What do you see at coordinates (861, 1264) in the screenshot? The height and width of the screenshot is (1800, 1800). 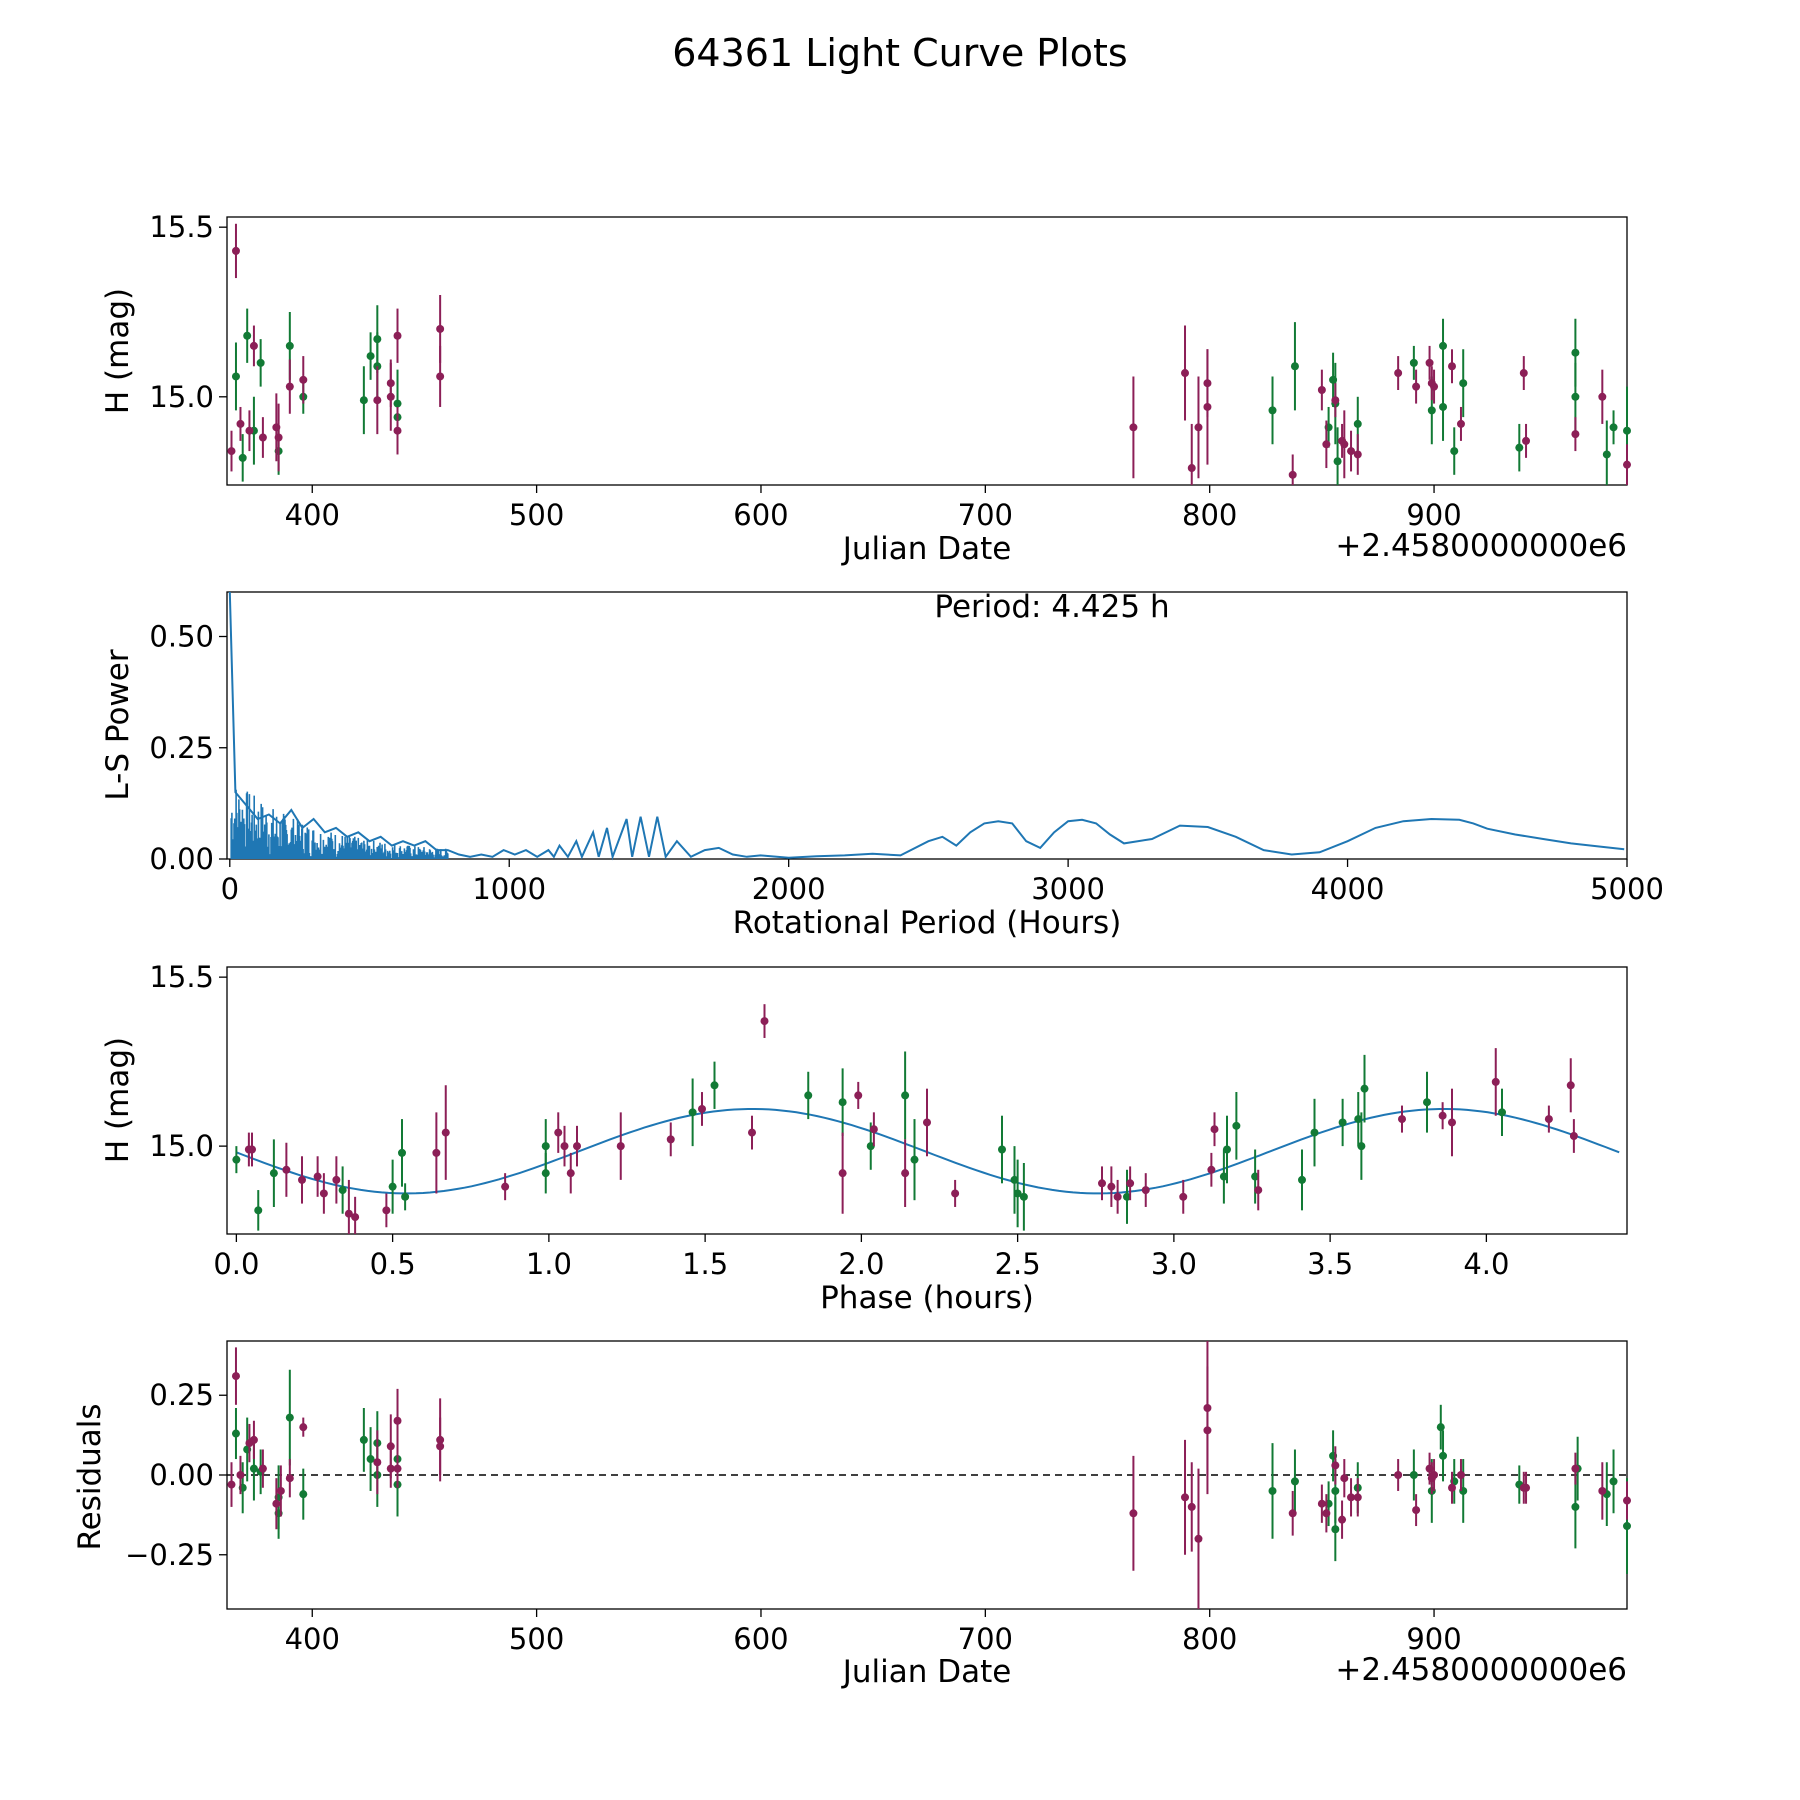 I see `xtick-label: 2.0` at bounding box center [861, 1264].